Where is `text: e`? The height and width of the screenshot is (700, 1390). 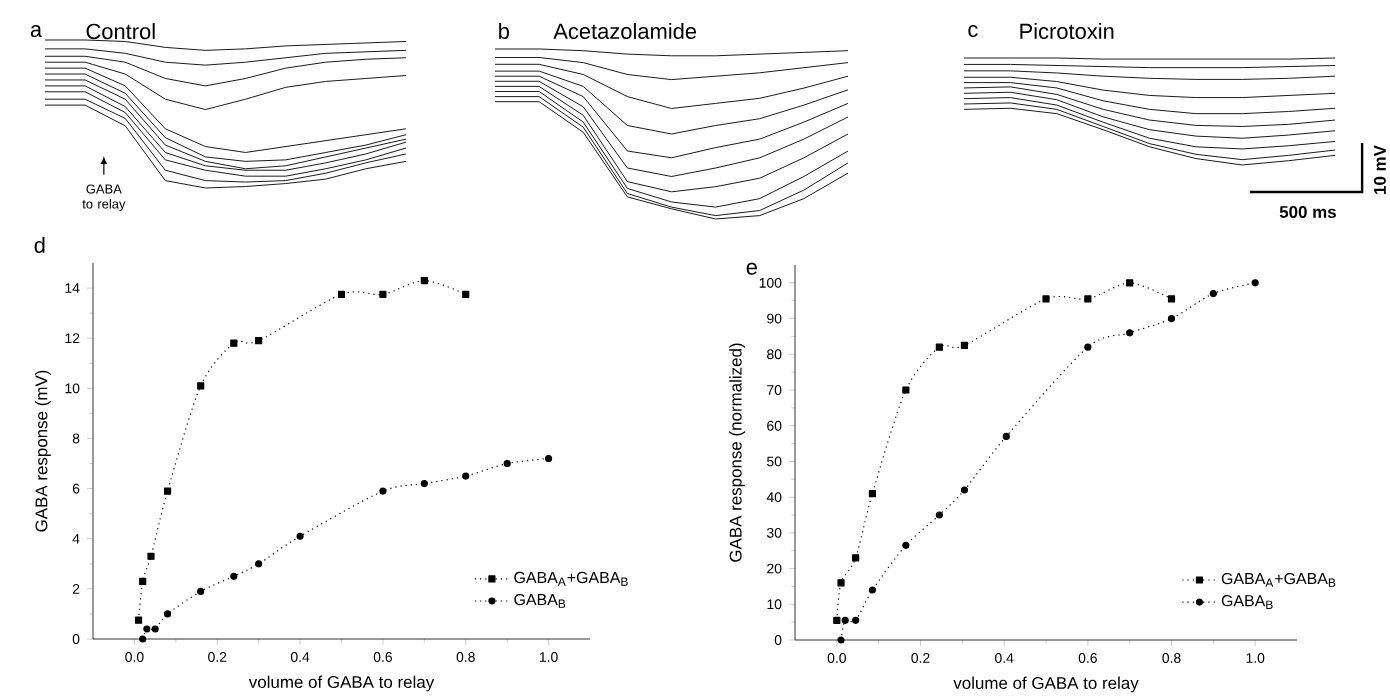 text: e is located at coordinates (751, 268).